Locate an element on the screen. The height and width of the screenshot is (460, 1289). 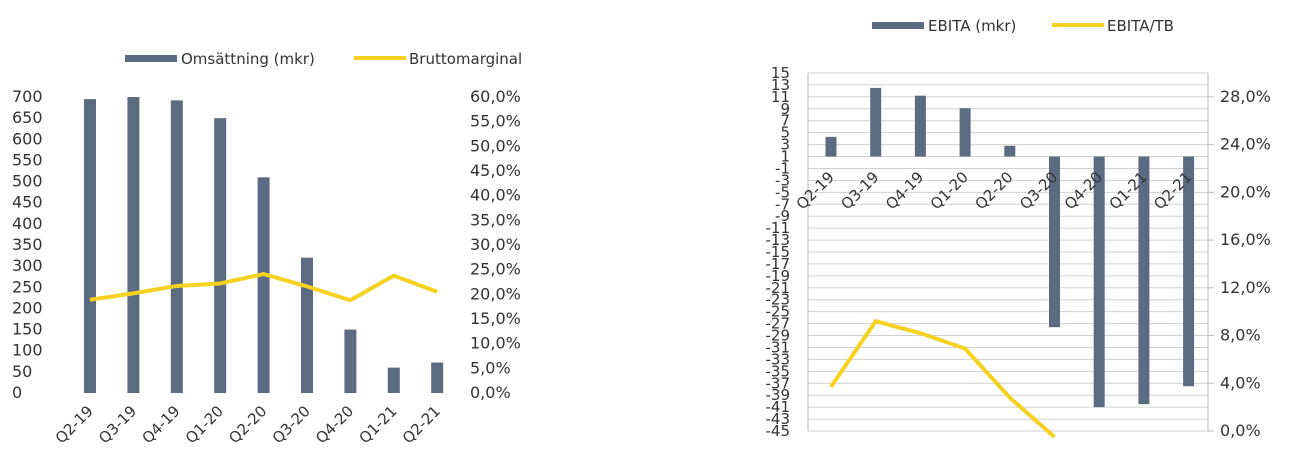
y-left-tick-label: -45 is located at coordinates (778, 431).